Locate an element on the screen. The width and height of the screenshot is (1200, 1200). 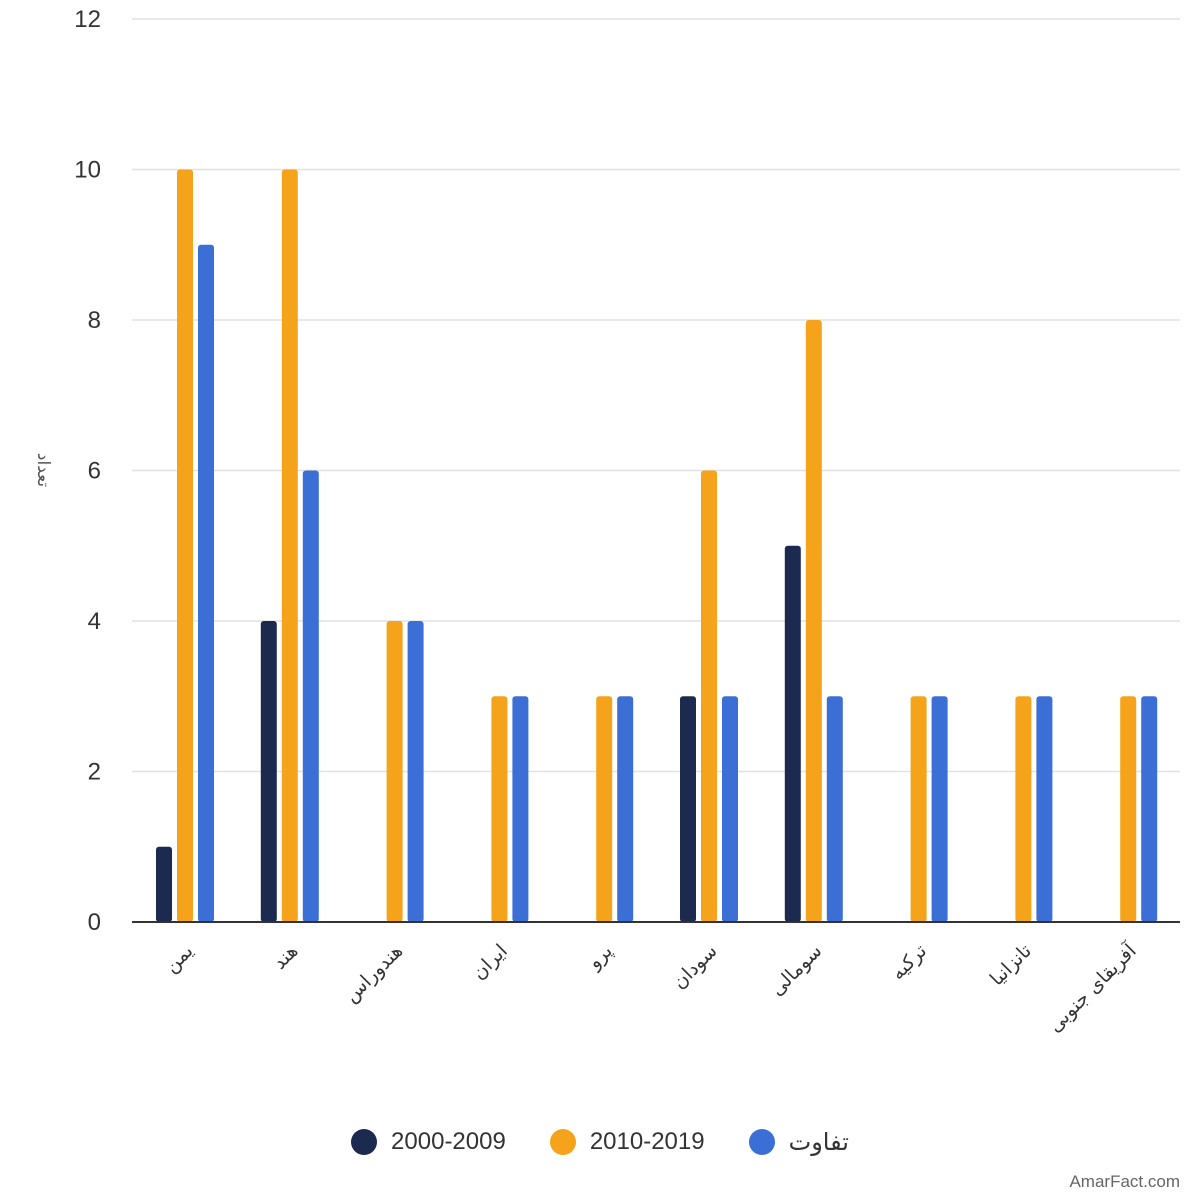
bar-peru-2010-2019 is located at coordinates (604, 809).